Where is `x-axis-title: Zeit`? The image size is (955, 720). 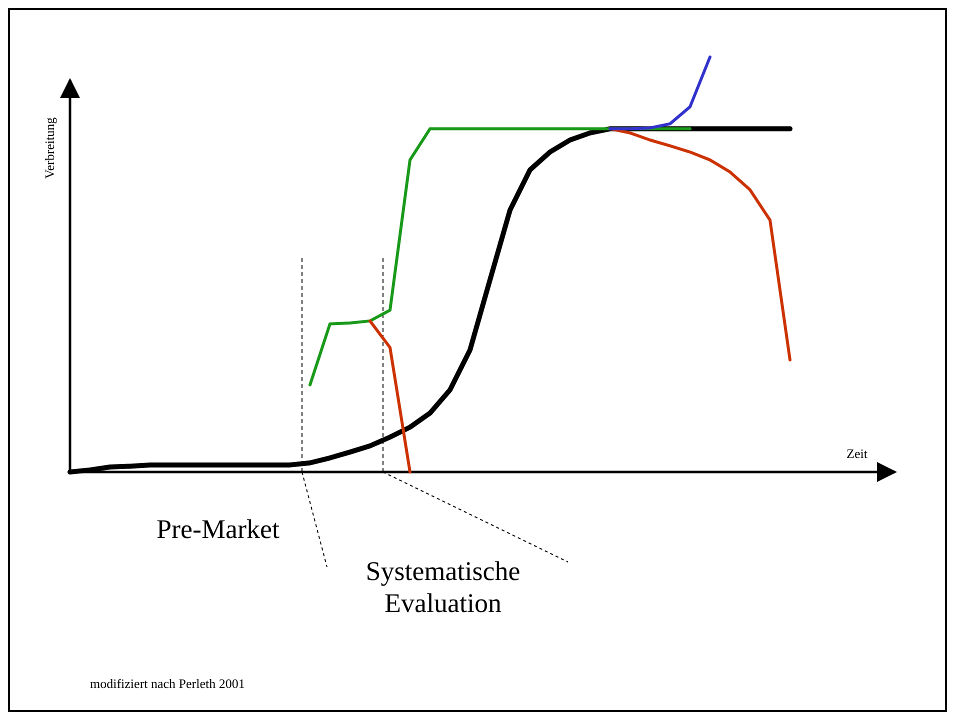
x-axis-title: Zeit is located at coordinates (857, 453).